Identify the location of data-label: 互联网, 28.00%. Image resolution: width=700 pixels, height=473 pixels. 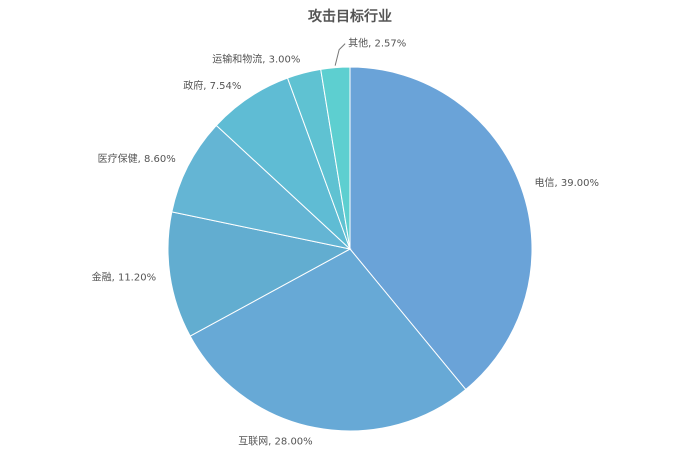
(275, 441).